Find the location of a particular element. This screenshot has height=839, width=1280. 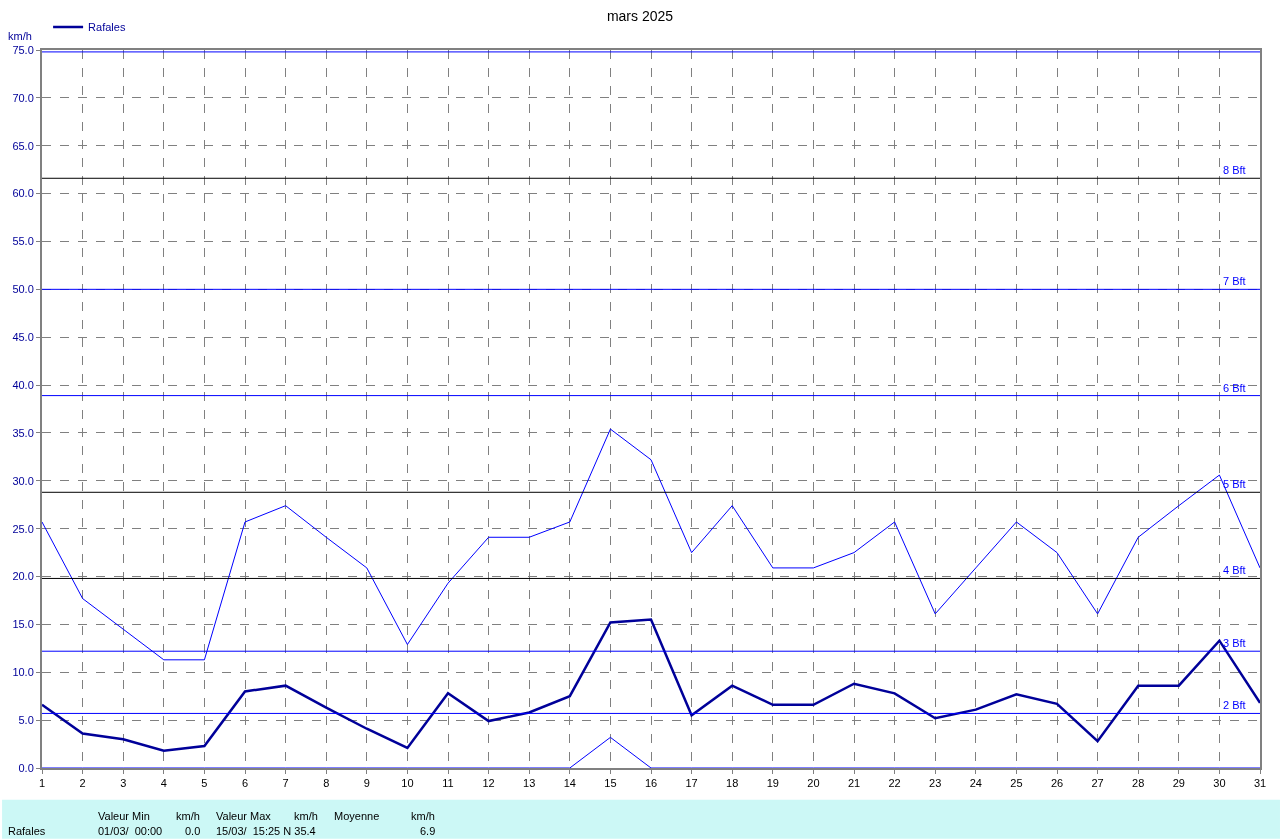

x-tick-label: 23 is located at coordinates (935, 783).